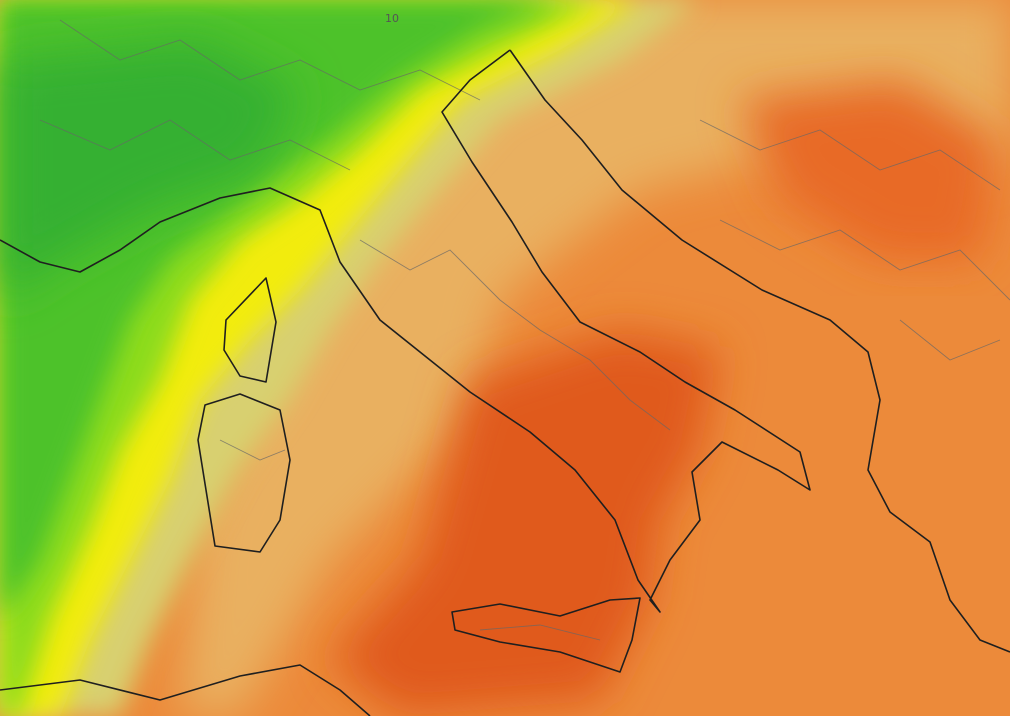 The height and width of the screenshot is (716, 1010). I want to click on africa-coast, so click(185, 690).